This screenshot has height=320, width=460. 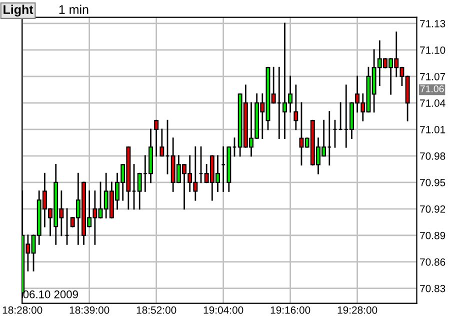 What do you see at coordinates (432, 88) in the screenshot?
I see `text: 71.06` at bounding box center [432, 88].